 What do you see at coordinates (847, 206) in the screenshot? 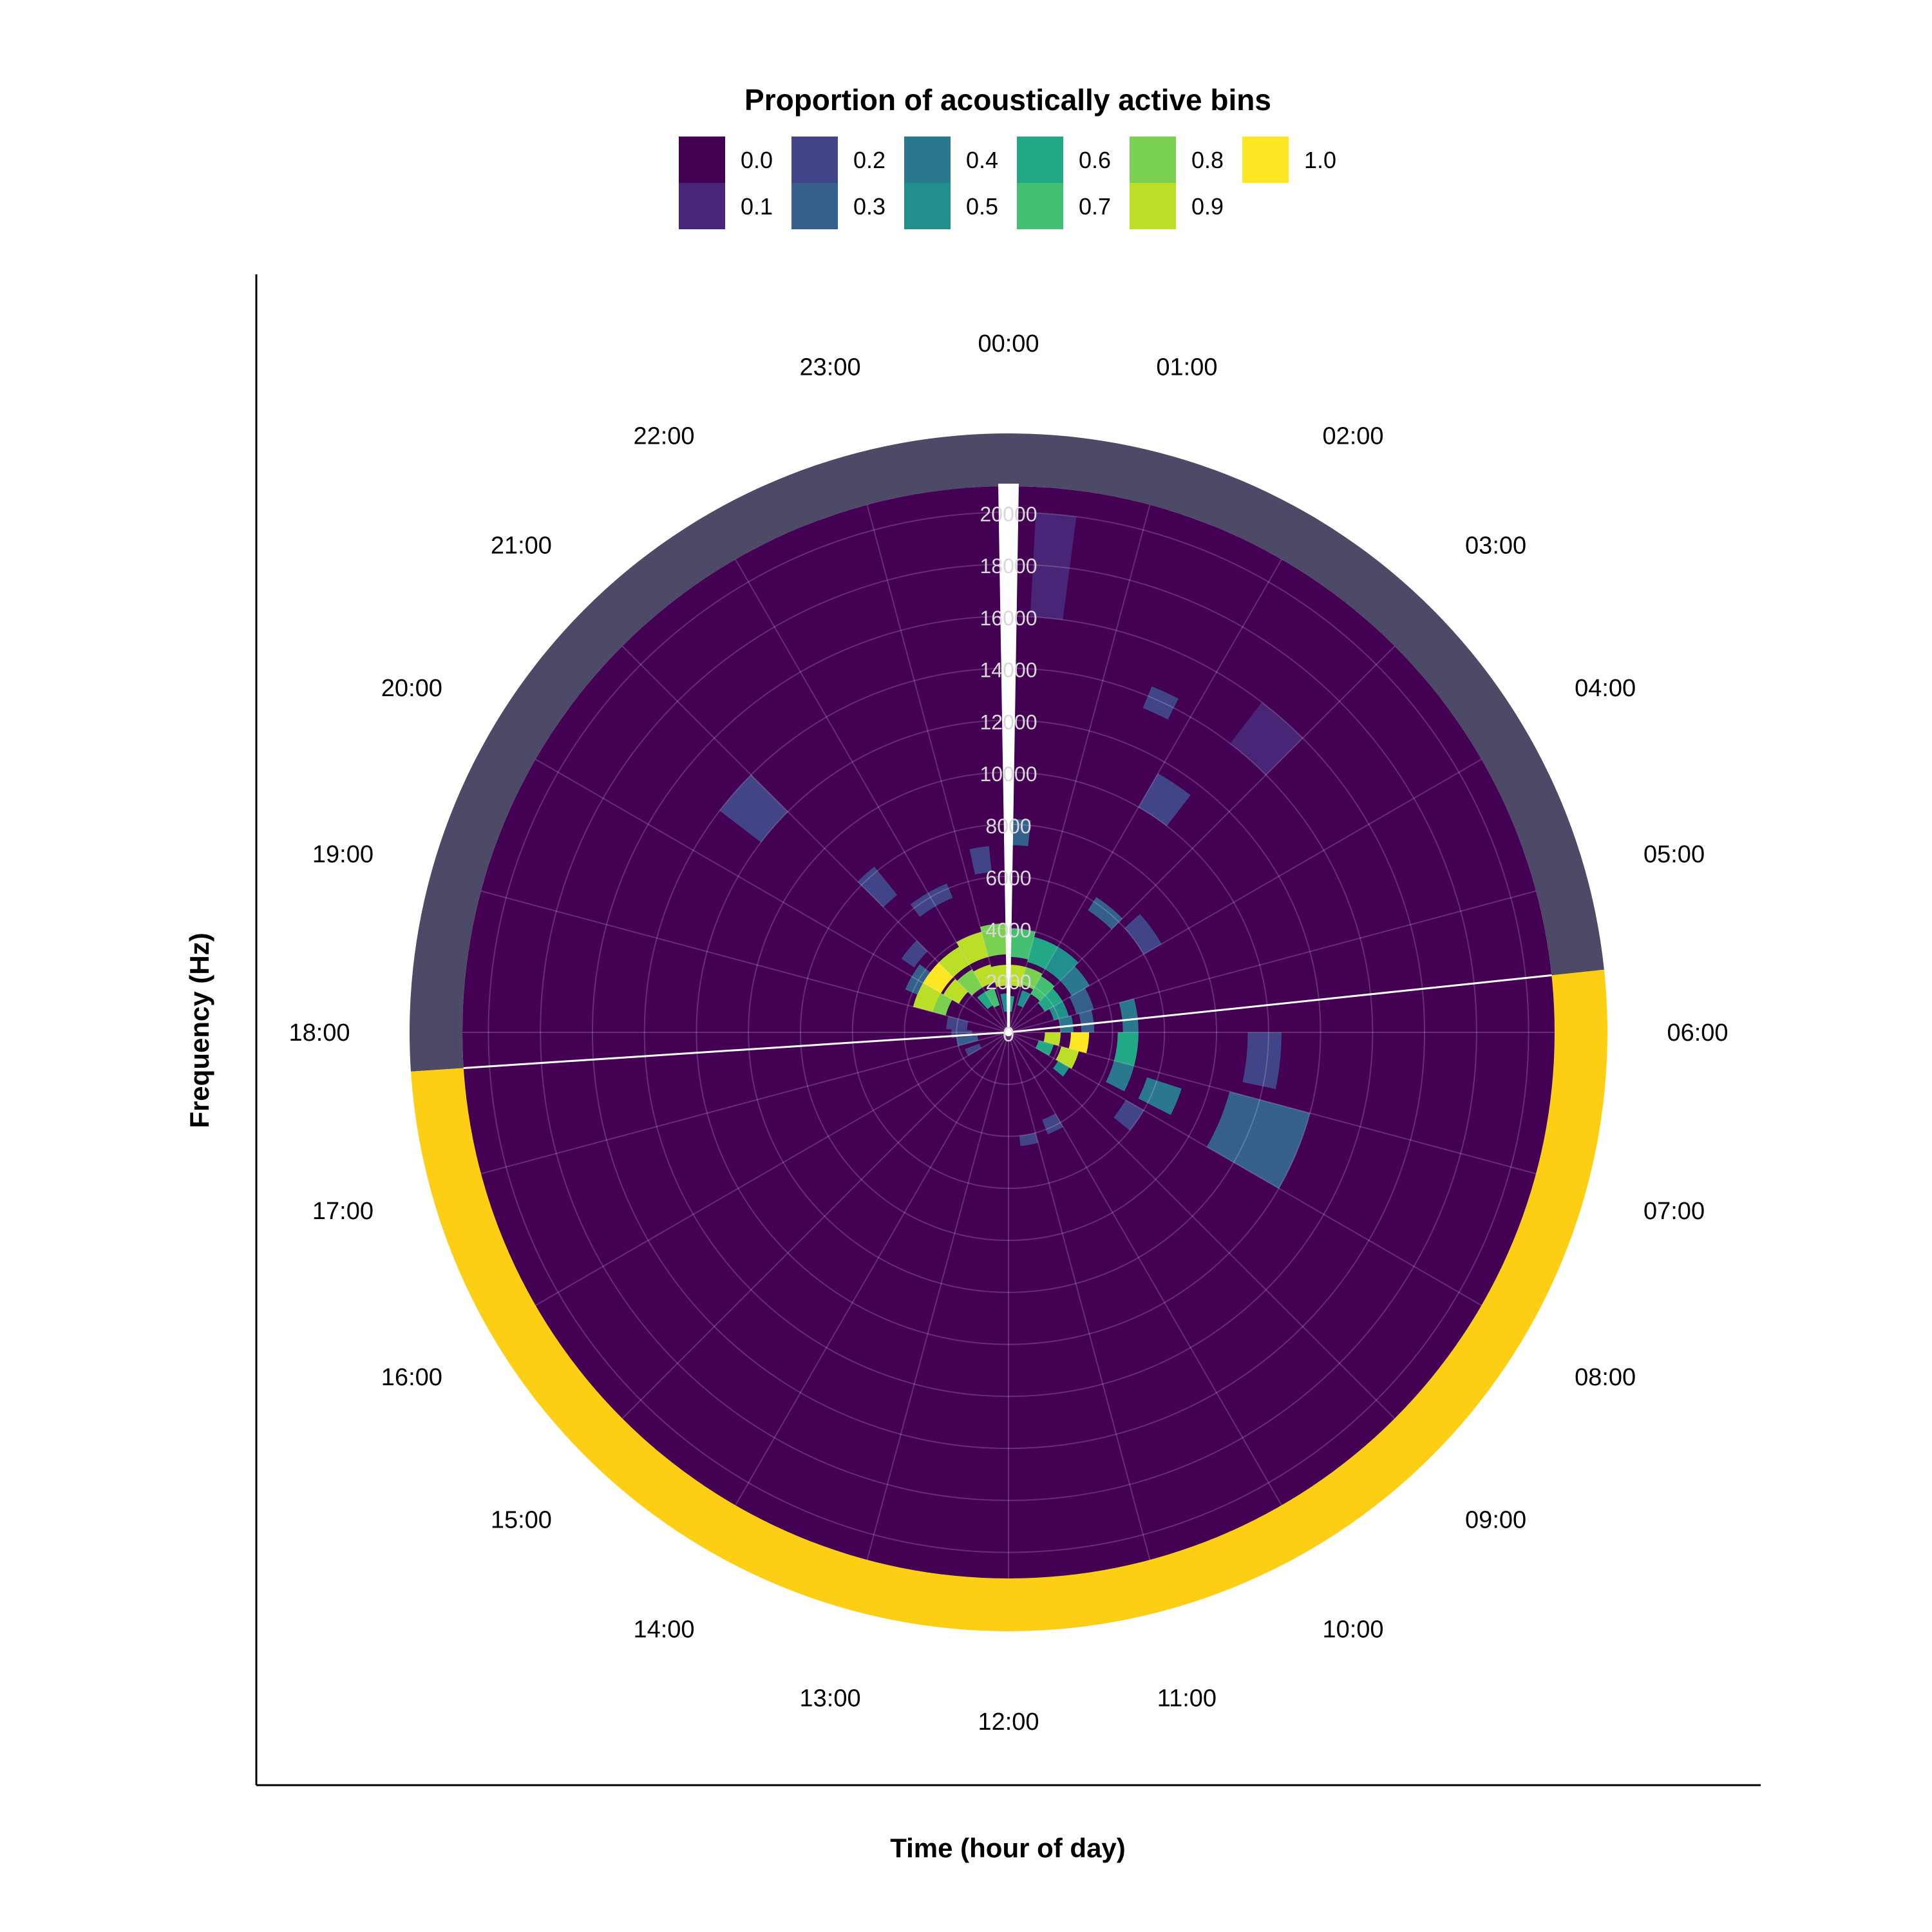
I see `legend-item: 0.3` at bounding box center [847, 206].